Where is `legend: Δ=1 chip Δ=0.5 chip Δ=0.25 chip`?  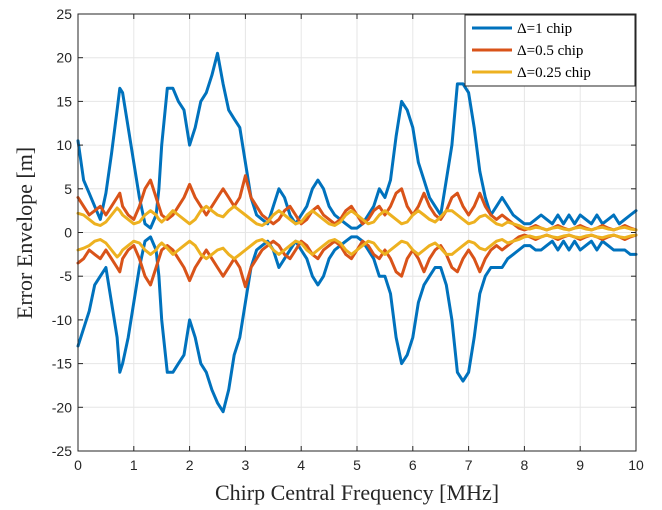 legend: Δ=1 chip Δ=0.5 chip Δ=0.25 chip is located at coordinates (550, 50).